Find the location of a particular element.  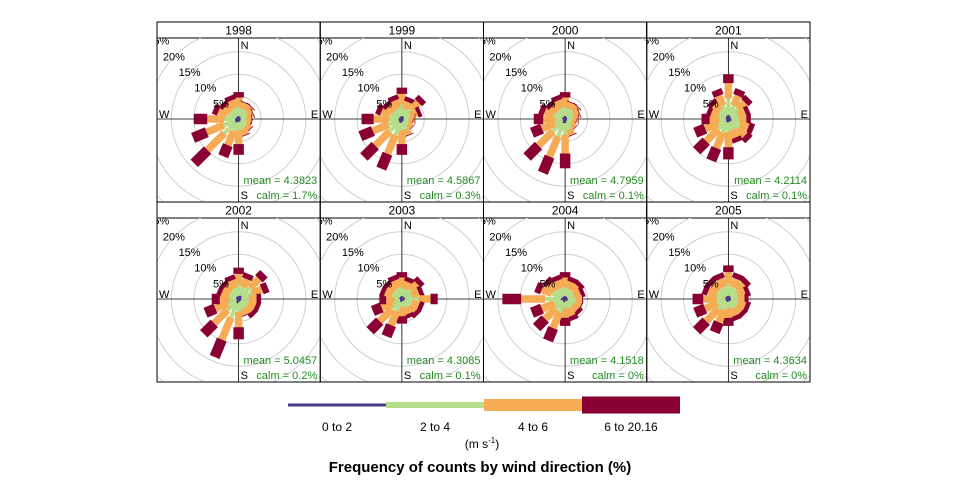

compass-e: E is located at coordinates (477, 295).